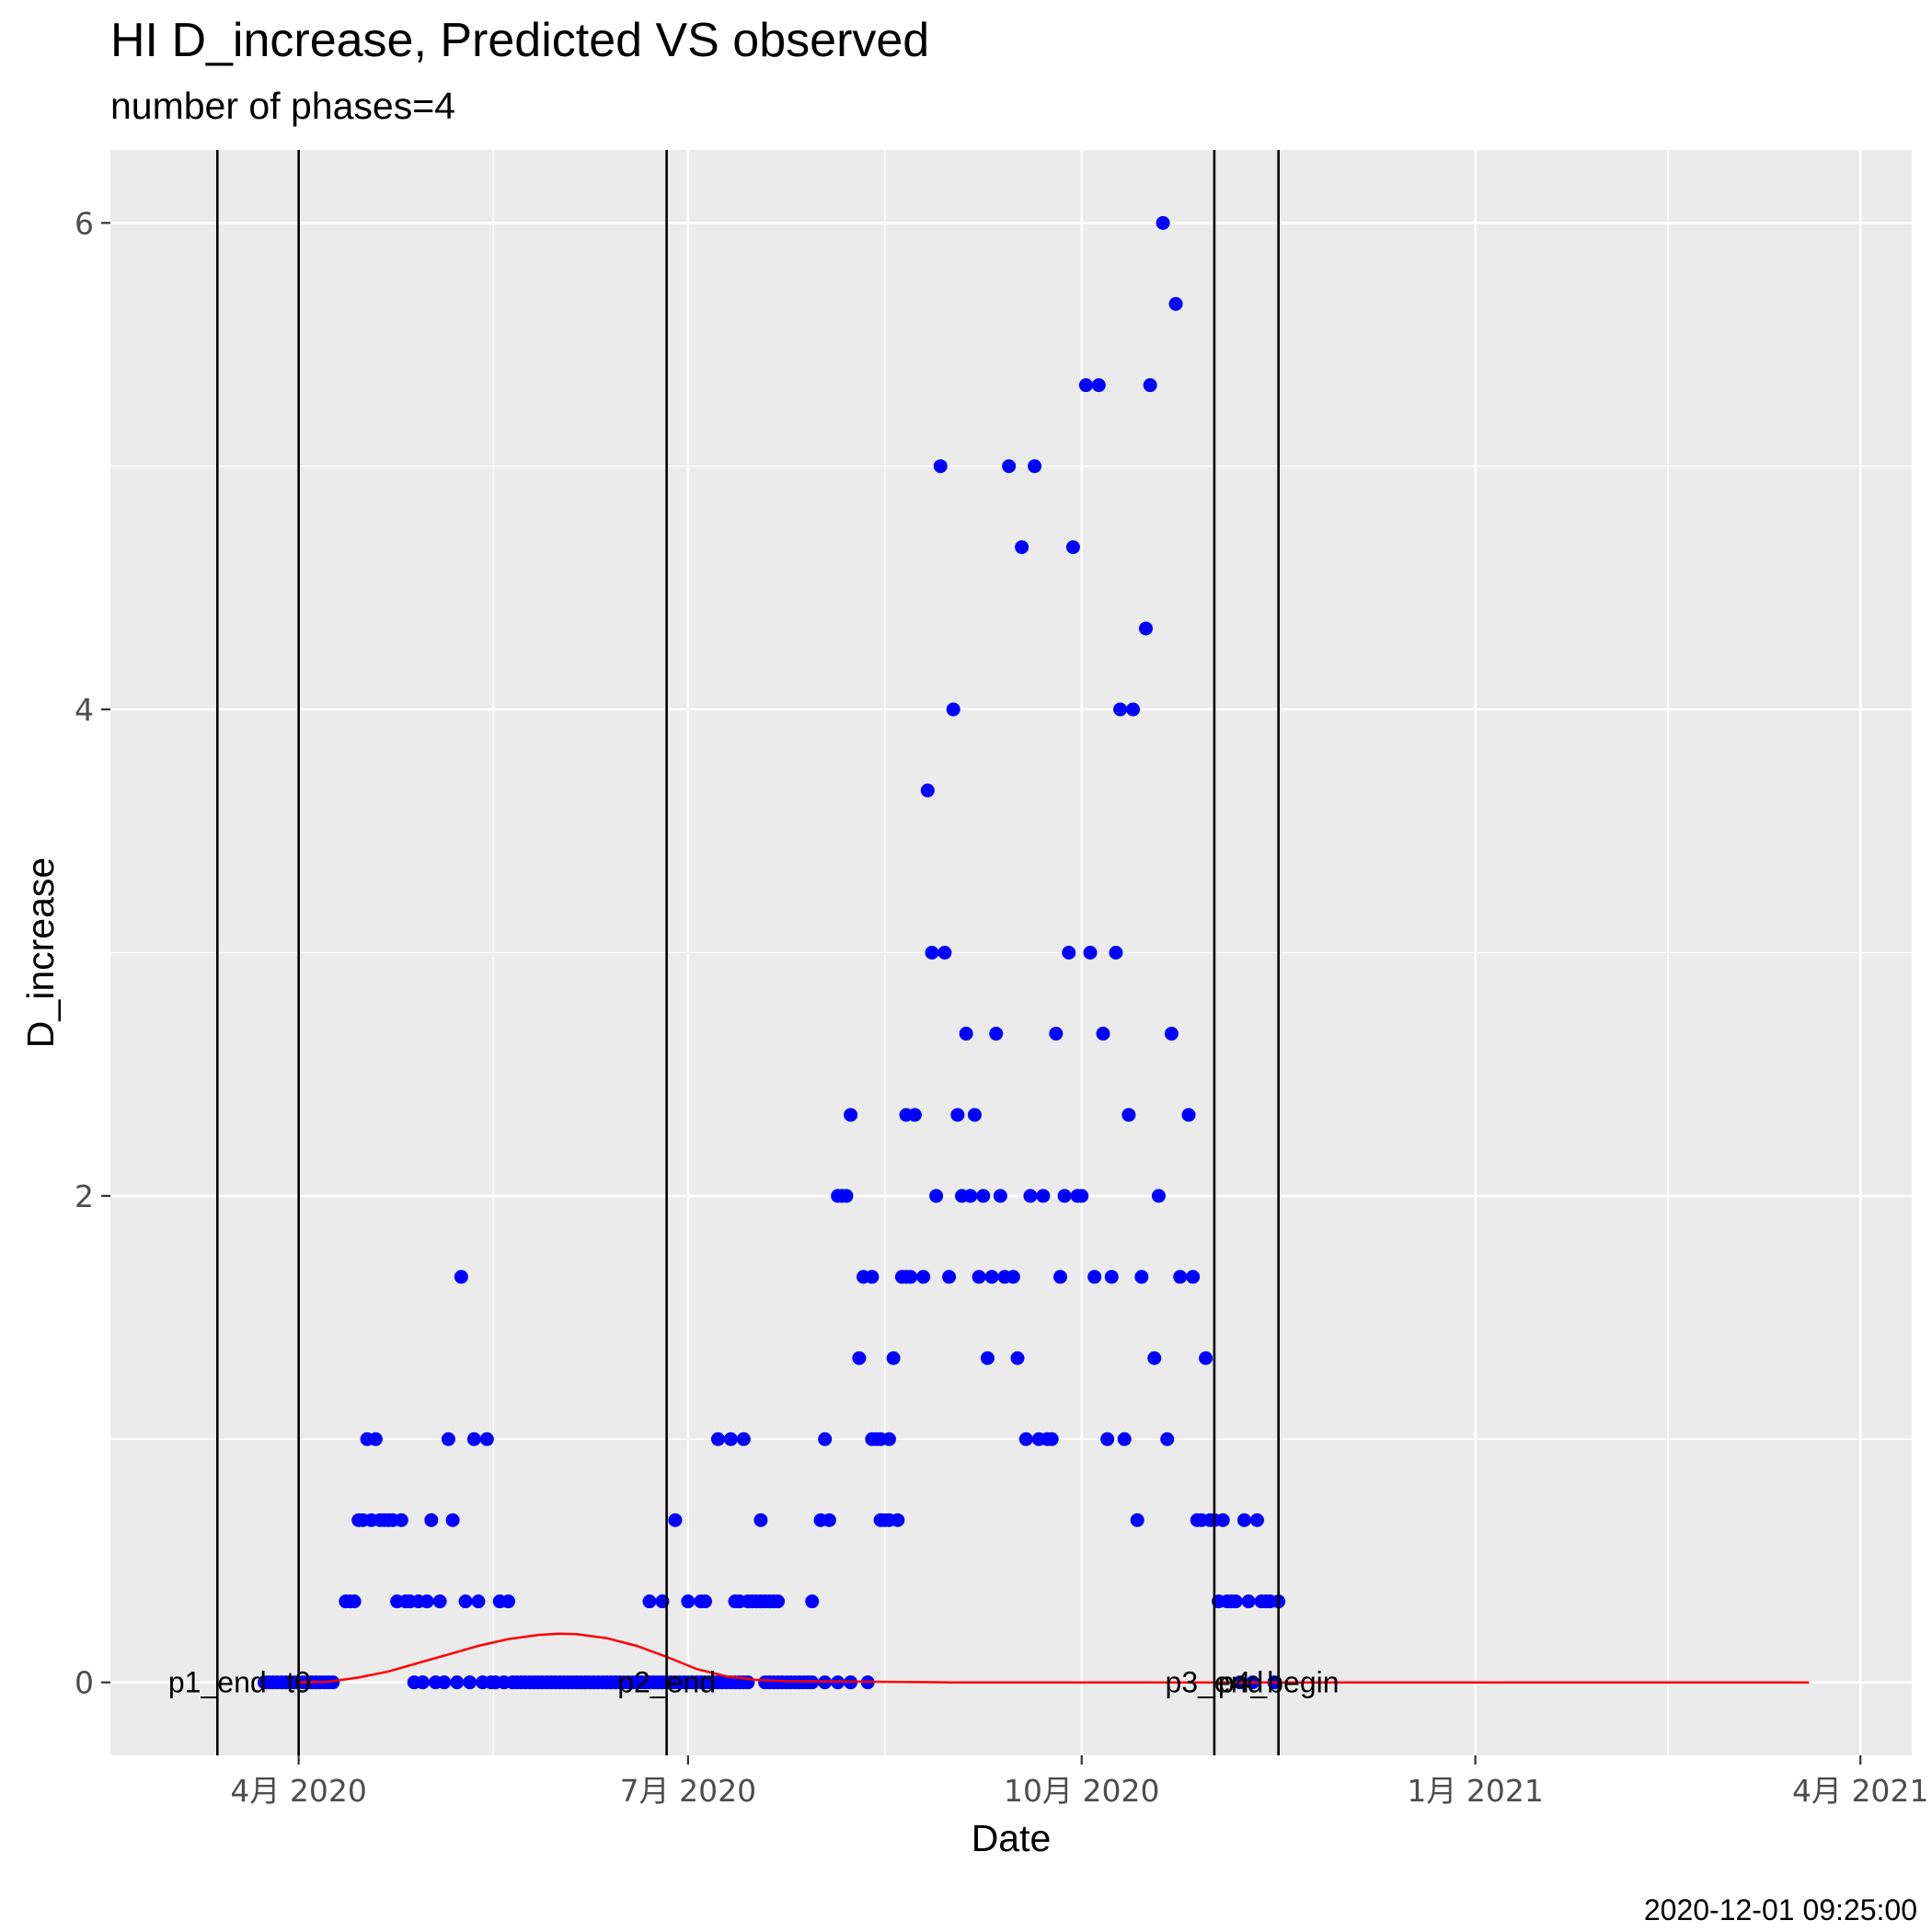 The width and height of the screenshot is (1932, 1932). Describe the element at coordinates (84, 1683) in the screenshot. I see `y-tick-label: 0` at that location.